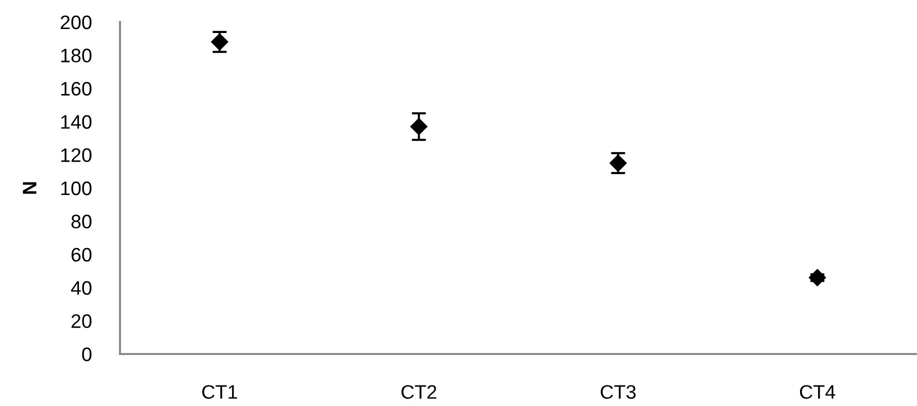 Image resolution: width=917 pixels, height=406 pixels. Describe the element at coordinates (76, 188) in the screenshot. I see `y-tick-label: 100` at that location.